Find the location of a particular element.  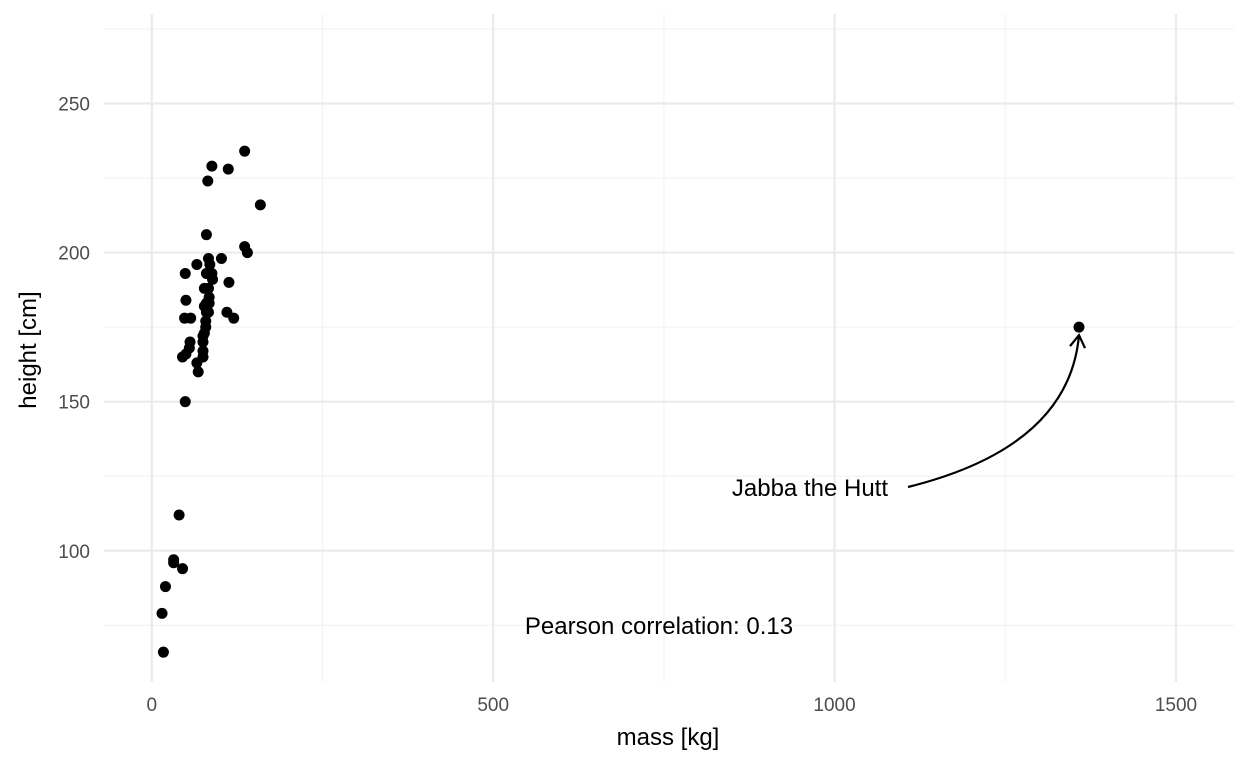

correlation-annotation: Pearson correlation: 0.13 is located at coordinates (659, 626).